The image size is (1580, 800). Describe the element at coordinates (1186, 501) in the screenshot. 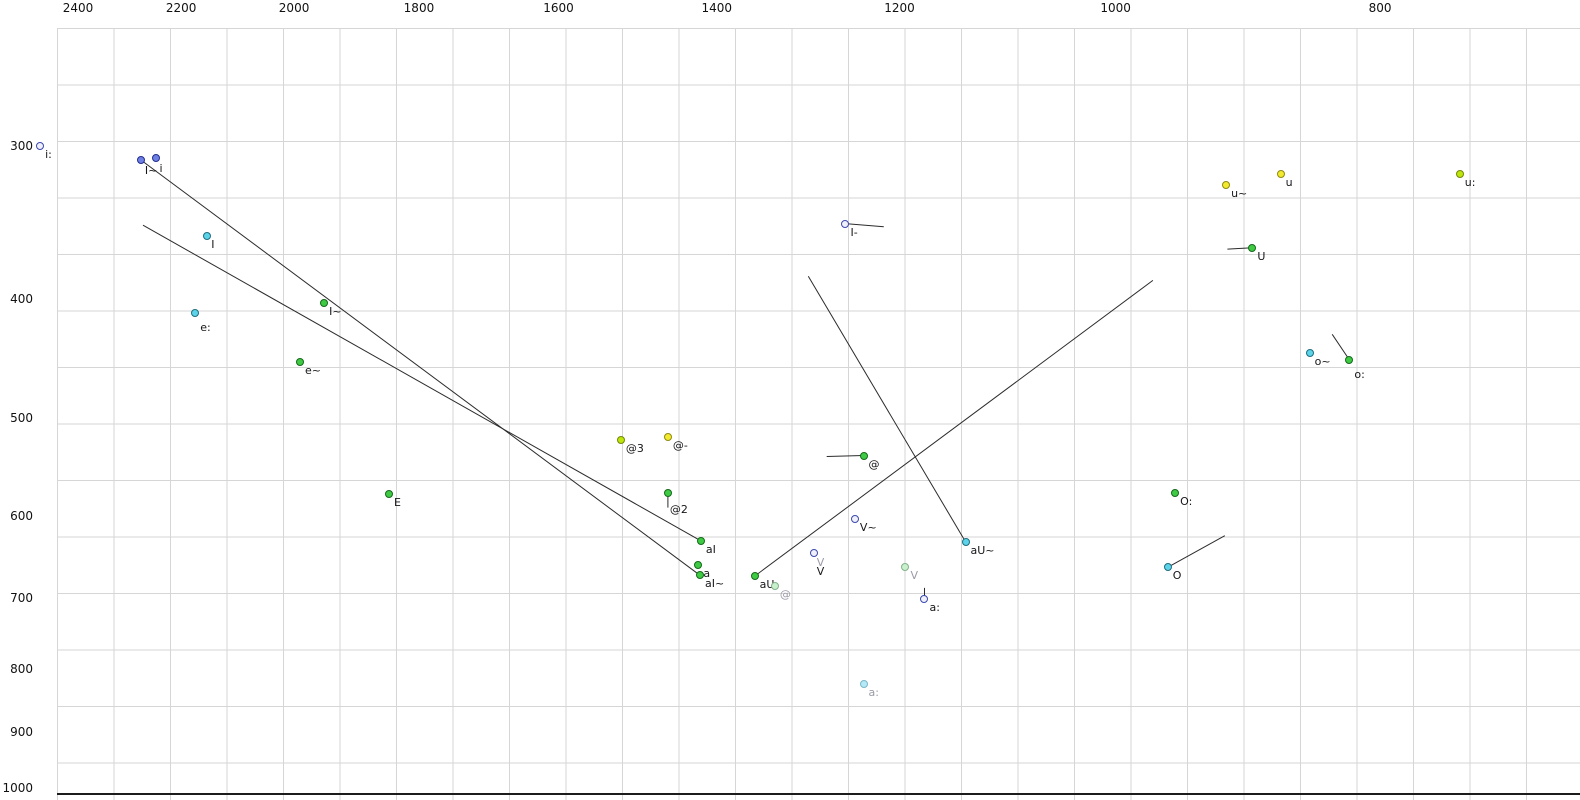

I see `point-label: O:` at that location.